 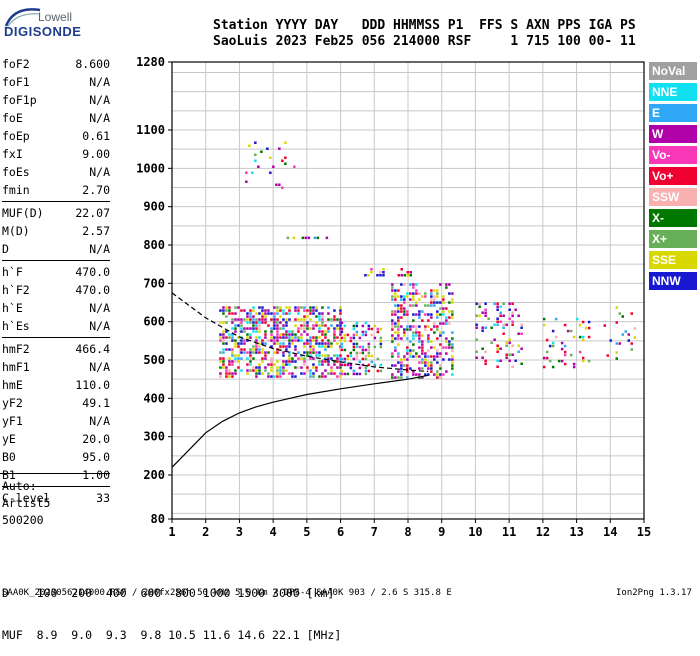 What do you see at coordinates (55, 473) in the screenshot?
I see `divider` at bounding box center [55, 473].